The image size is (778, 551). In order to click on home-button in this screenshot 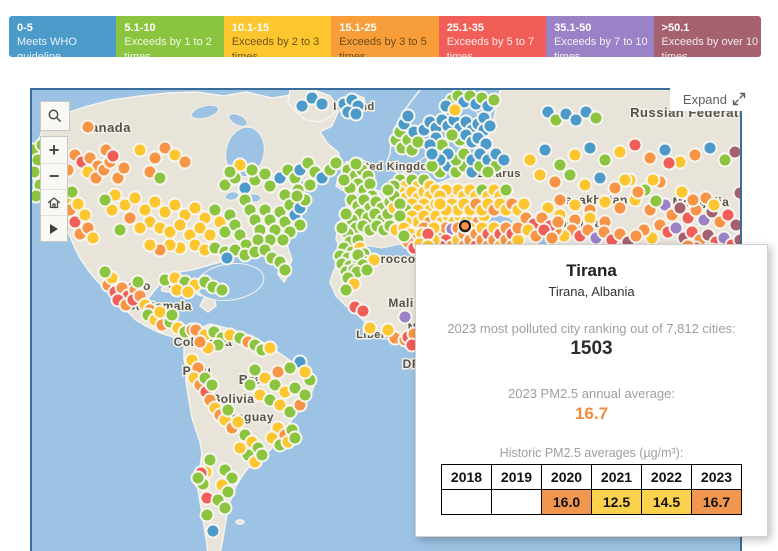, I will do `click(54, 202)`.